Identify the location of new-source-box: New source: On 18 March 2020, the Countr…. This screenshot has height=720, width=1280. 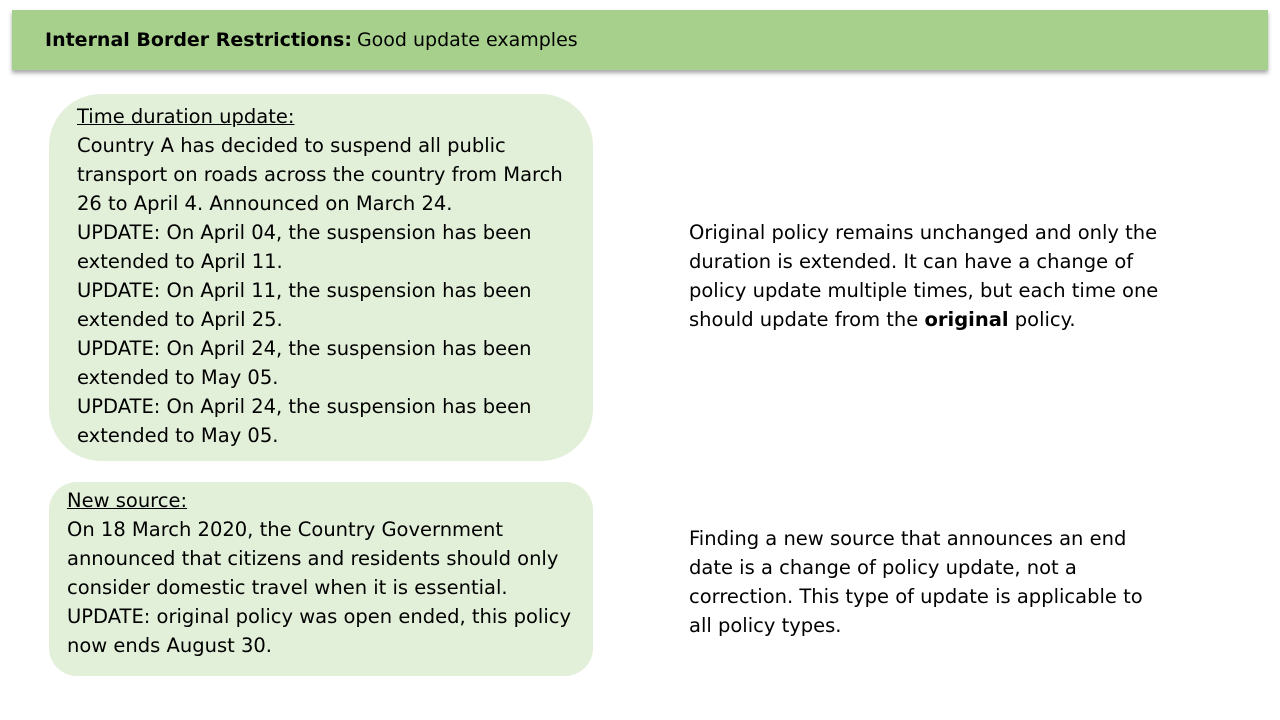
(321, 579).